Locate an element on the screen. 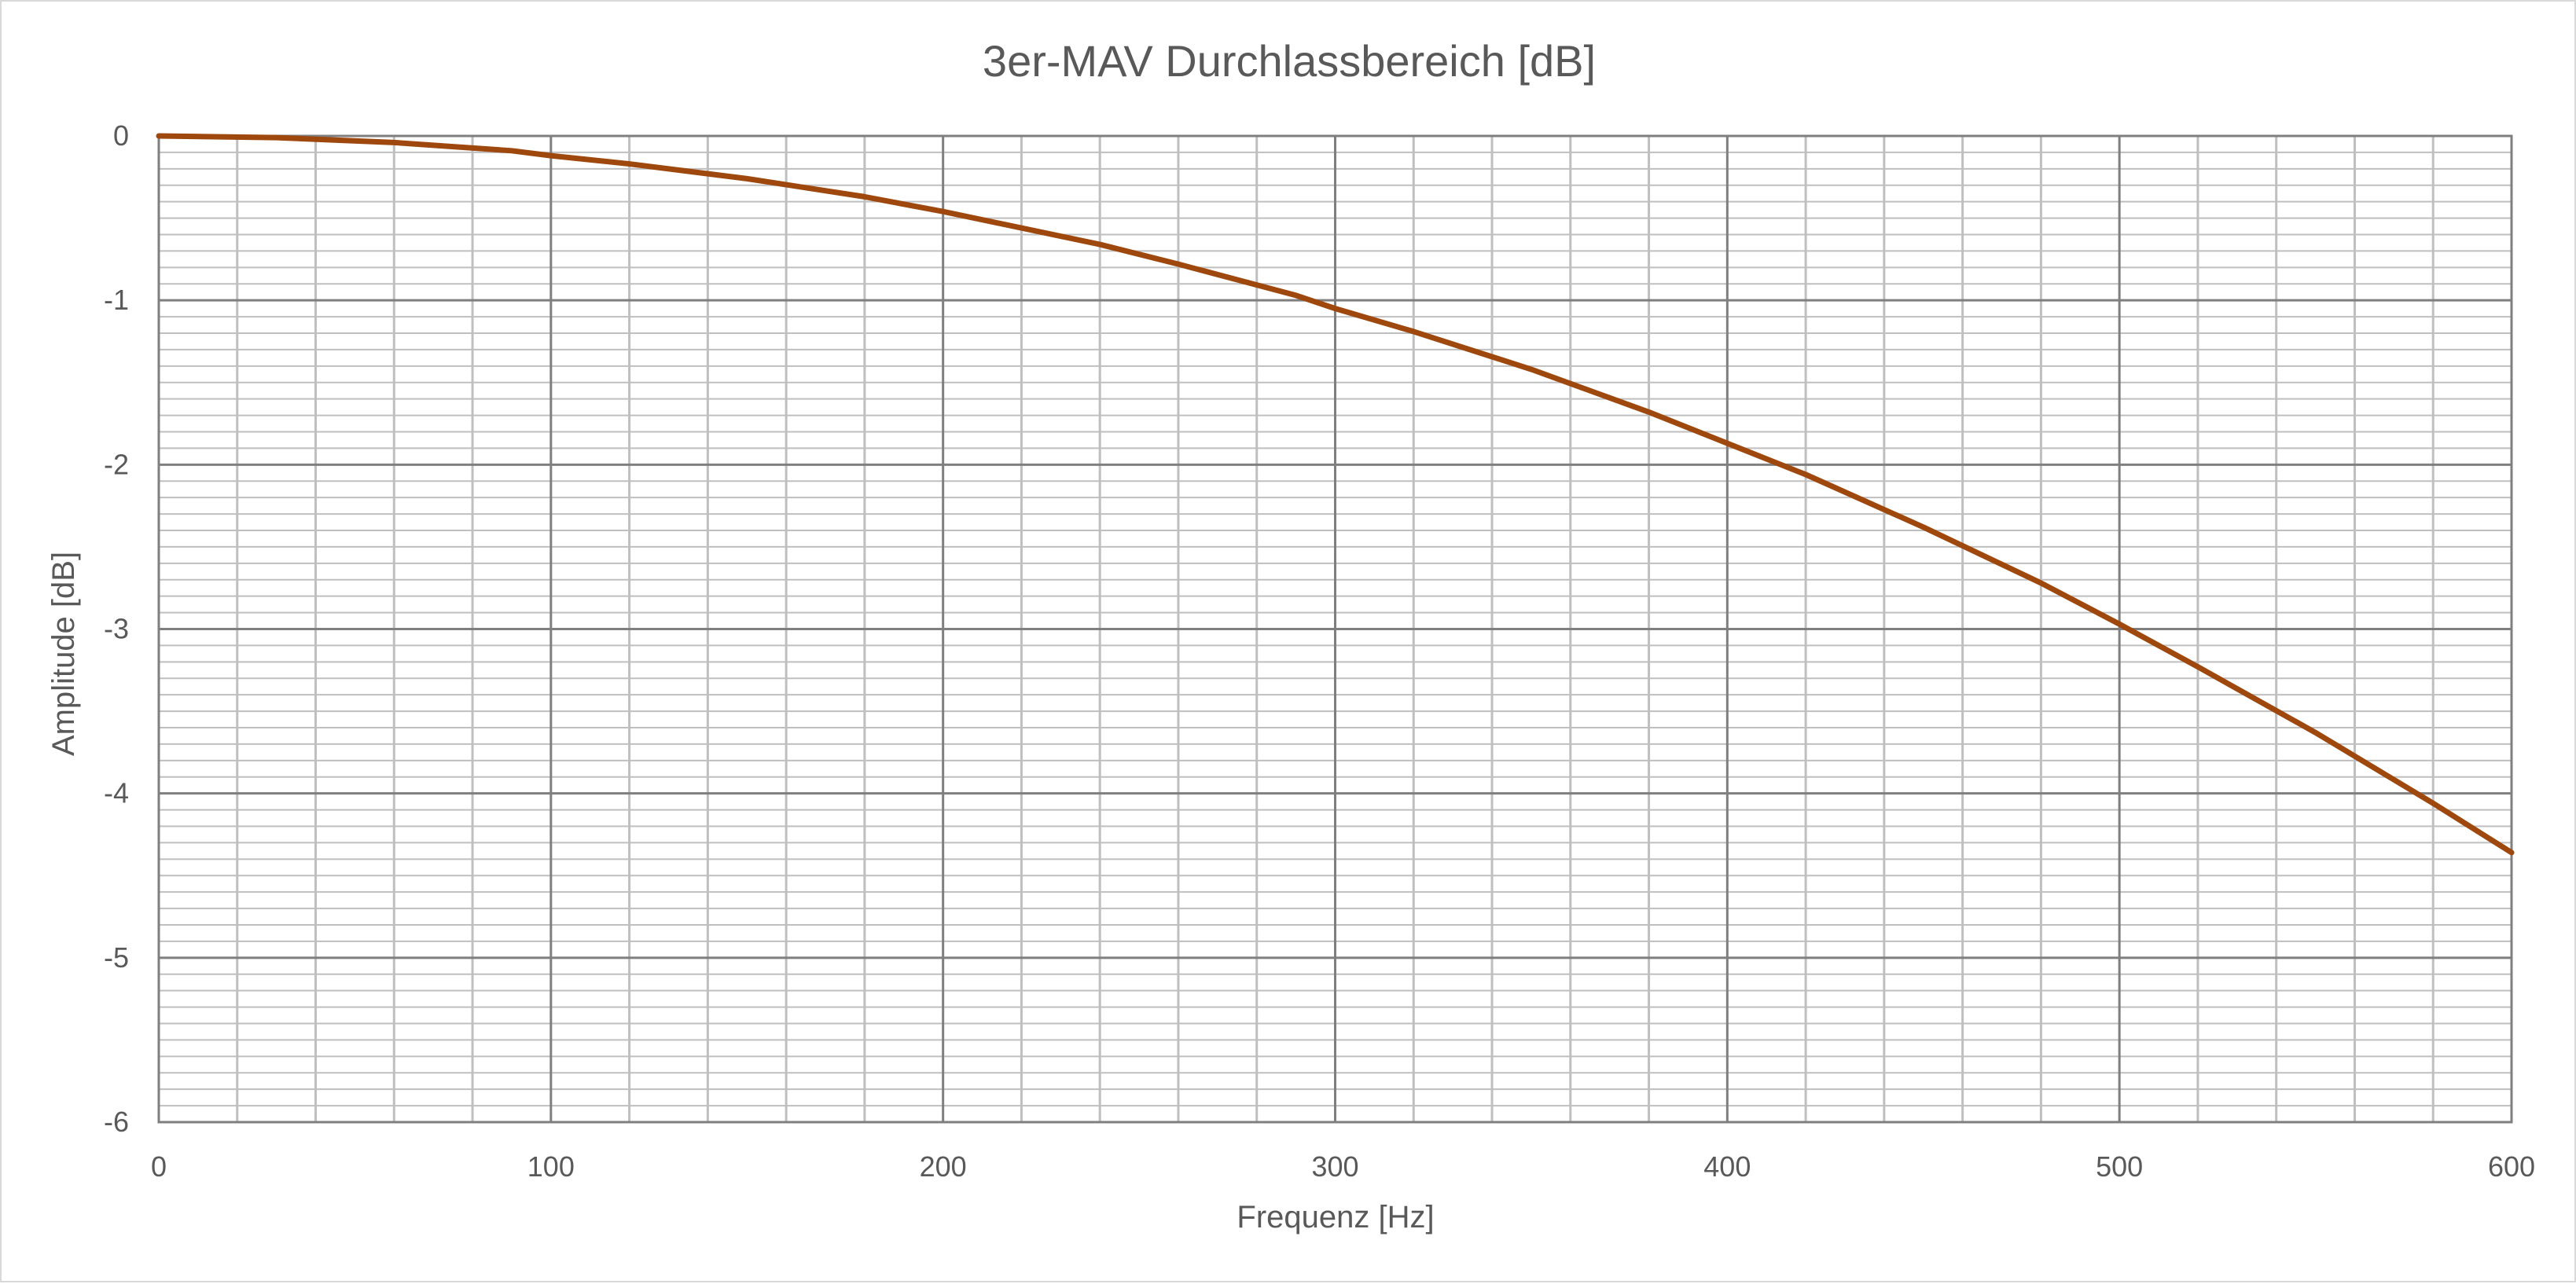 This screenshot has width=2576, height=1284. x-axis-ticks: 0 100 200 300 400 500 600 is located at coordinates (1343, 1166).